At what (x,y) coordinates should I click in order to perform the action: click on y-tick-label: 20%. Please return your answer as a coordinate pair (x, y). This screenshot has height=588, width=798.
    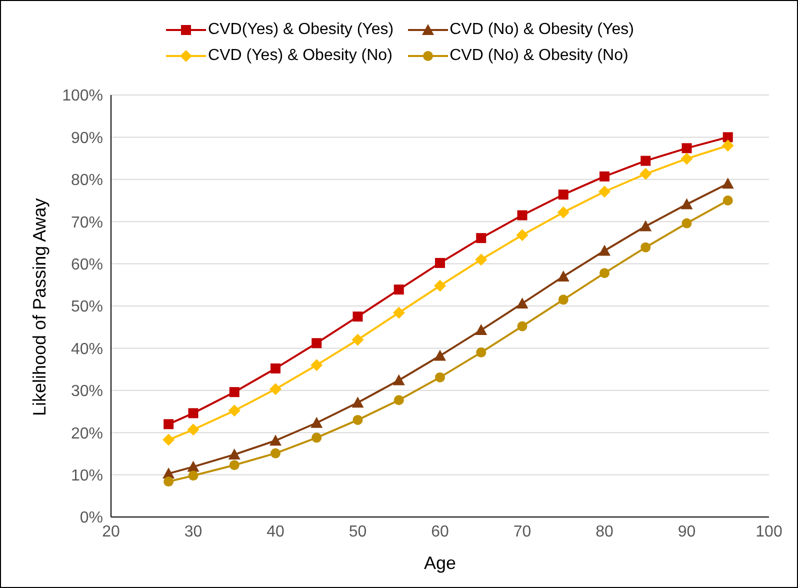
    Looking at the image, I should click on (86, 433).